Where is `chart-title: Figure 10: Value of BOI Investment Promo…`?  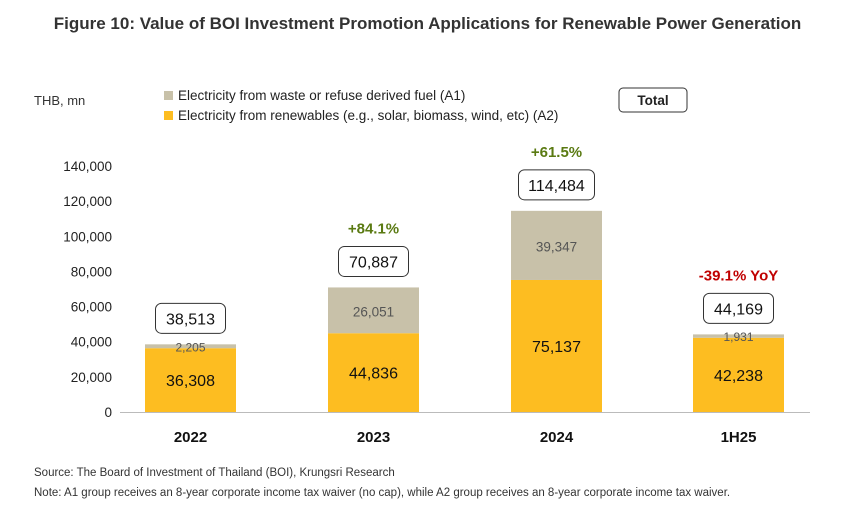 chart-title: Figure 10: Value of BOI Investment Promo… is located at coordinates (427, 23).